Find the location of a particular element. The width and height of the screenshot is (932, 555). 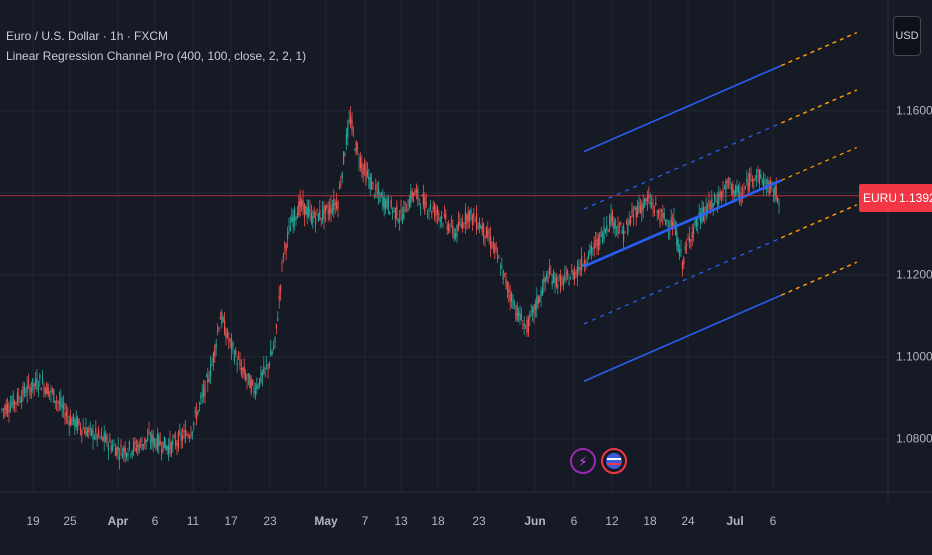

time-axis: 19 25 Apr 6 11 17 23 May 7 13 18 23 Jun 6 12 18 24 Jul 6 is located at coordinates (401, 521).